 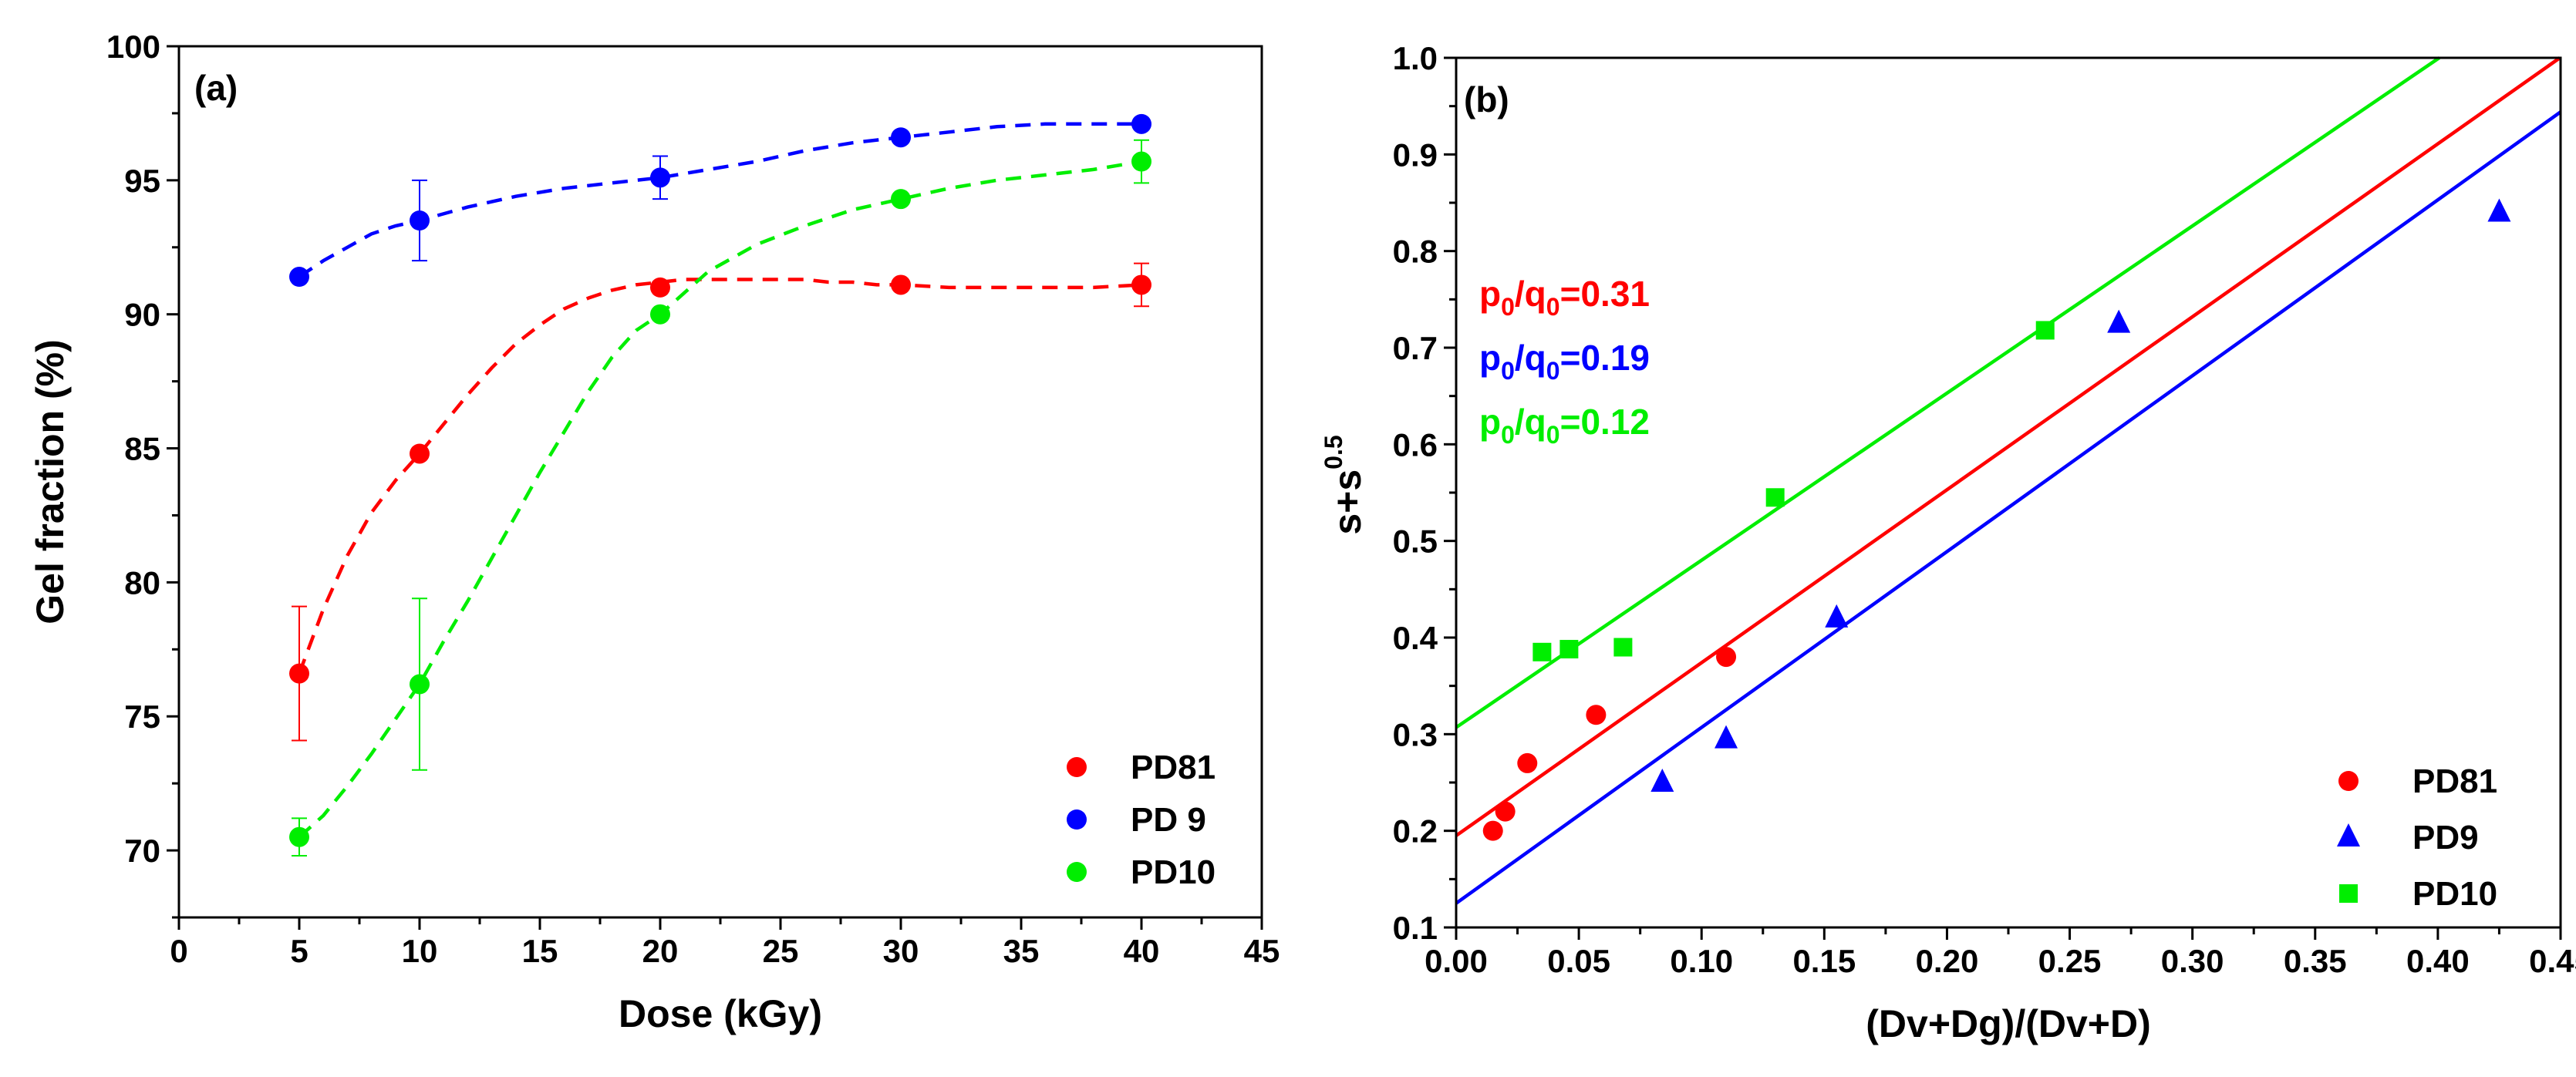 What do you see at coordinates (1173, 872) in the screenshot?
I see `a-legend-label: PD10` at bounding box center [1173, 872].